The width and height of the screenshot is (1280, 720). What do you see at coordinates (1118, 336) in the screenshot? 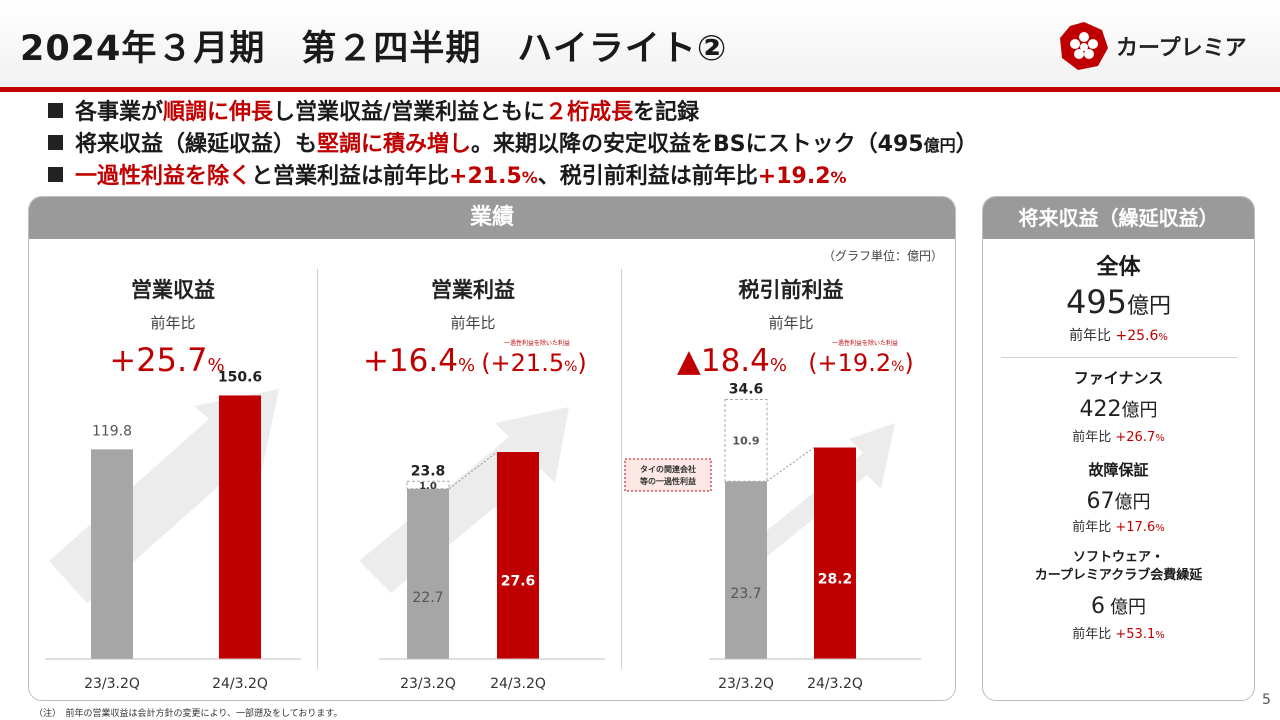
I see `total-yoy: 前年比 +25.6%` at bounding box center [1118, 336].